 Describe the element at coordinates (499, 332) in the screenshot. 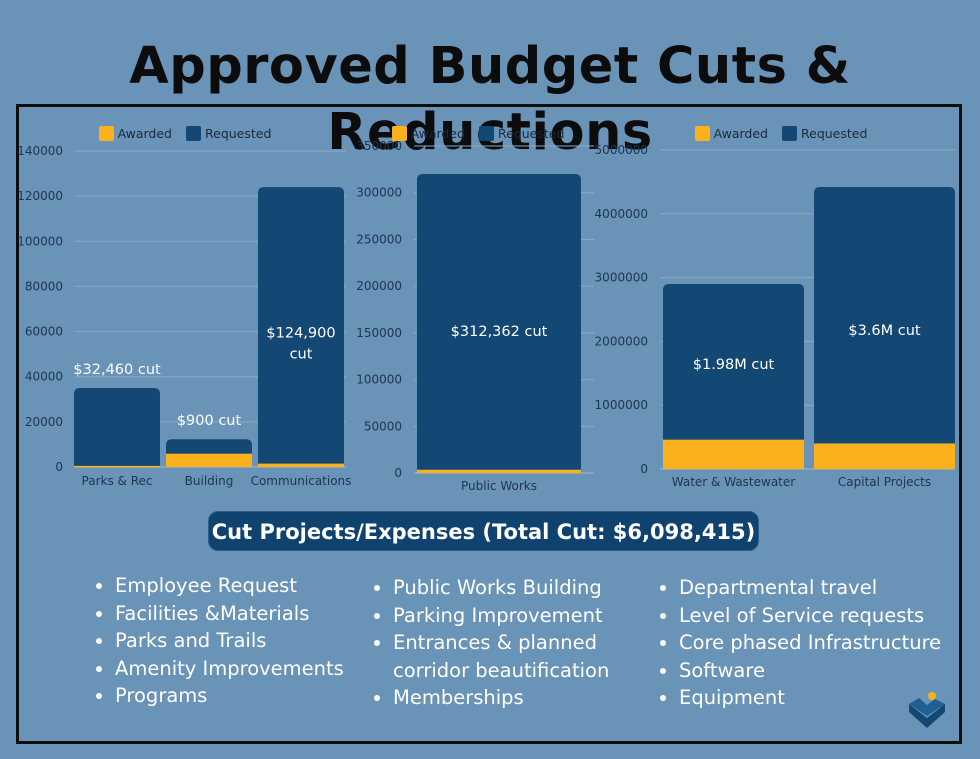

I see `bar-annotation: $312,362 cut` at that location.